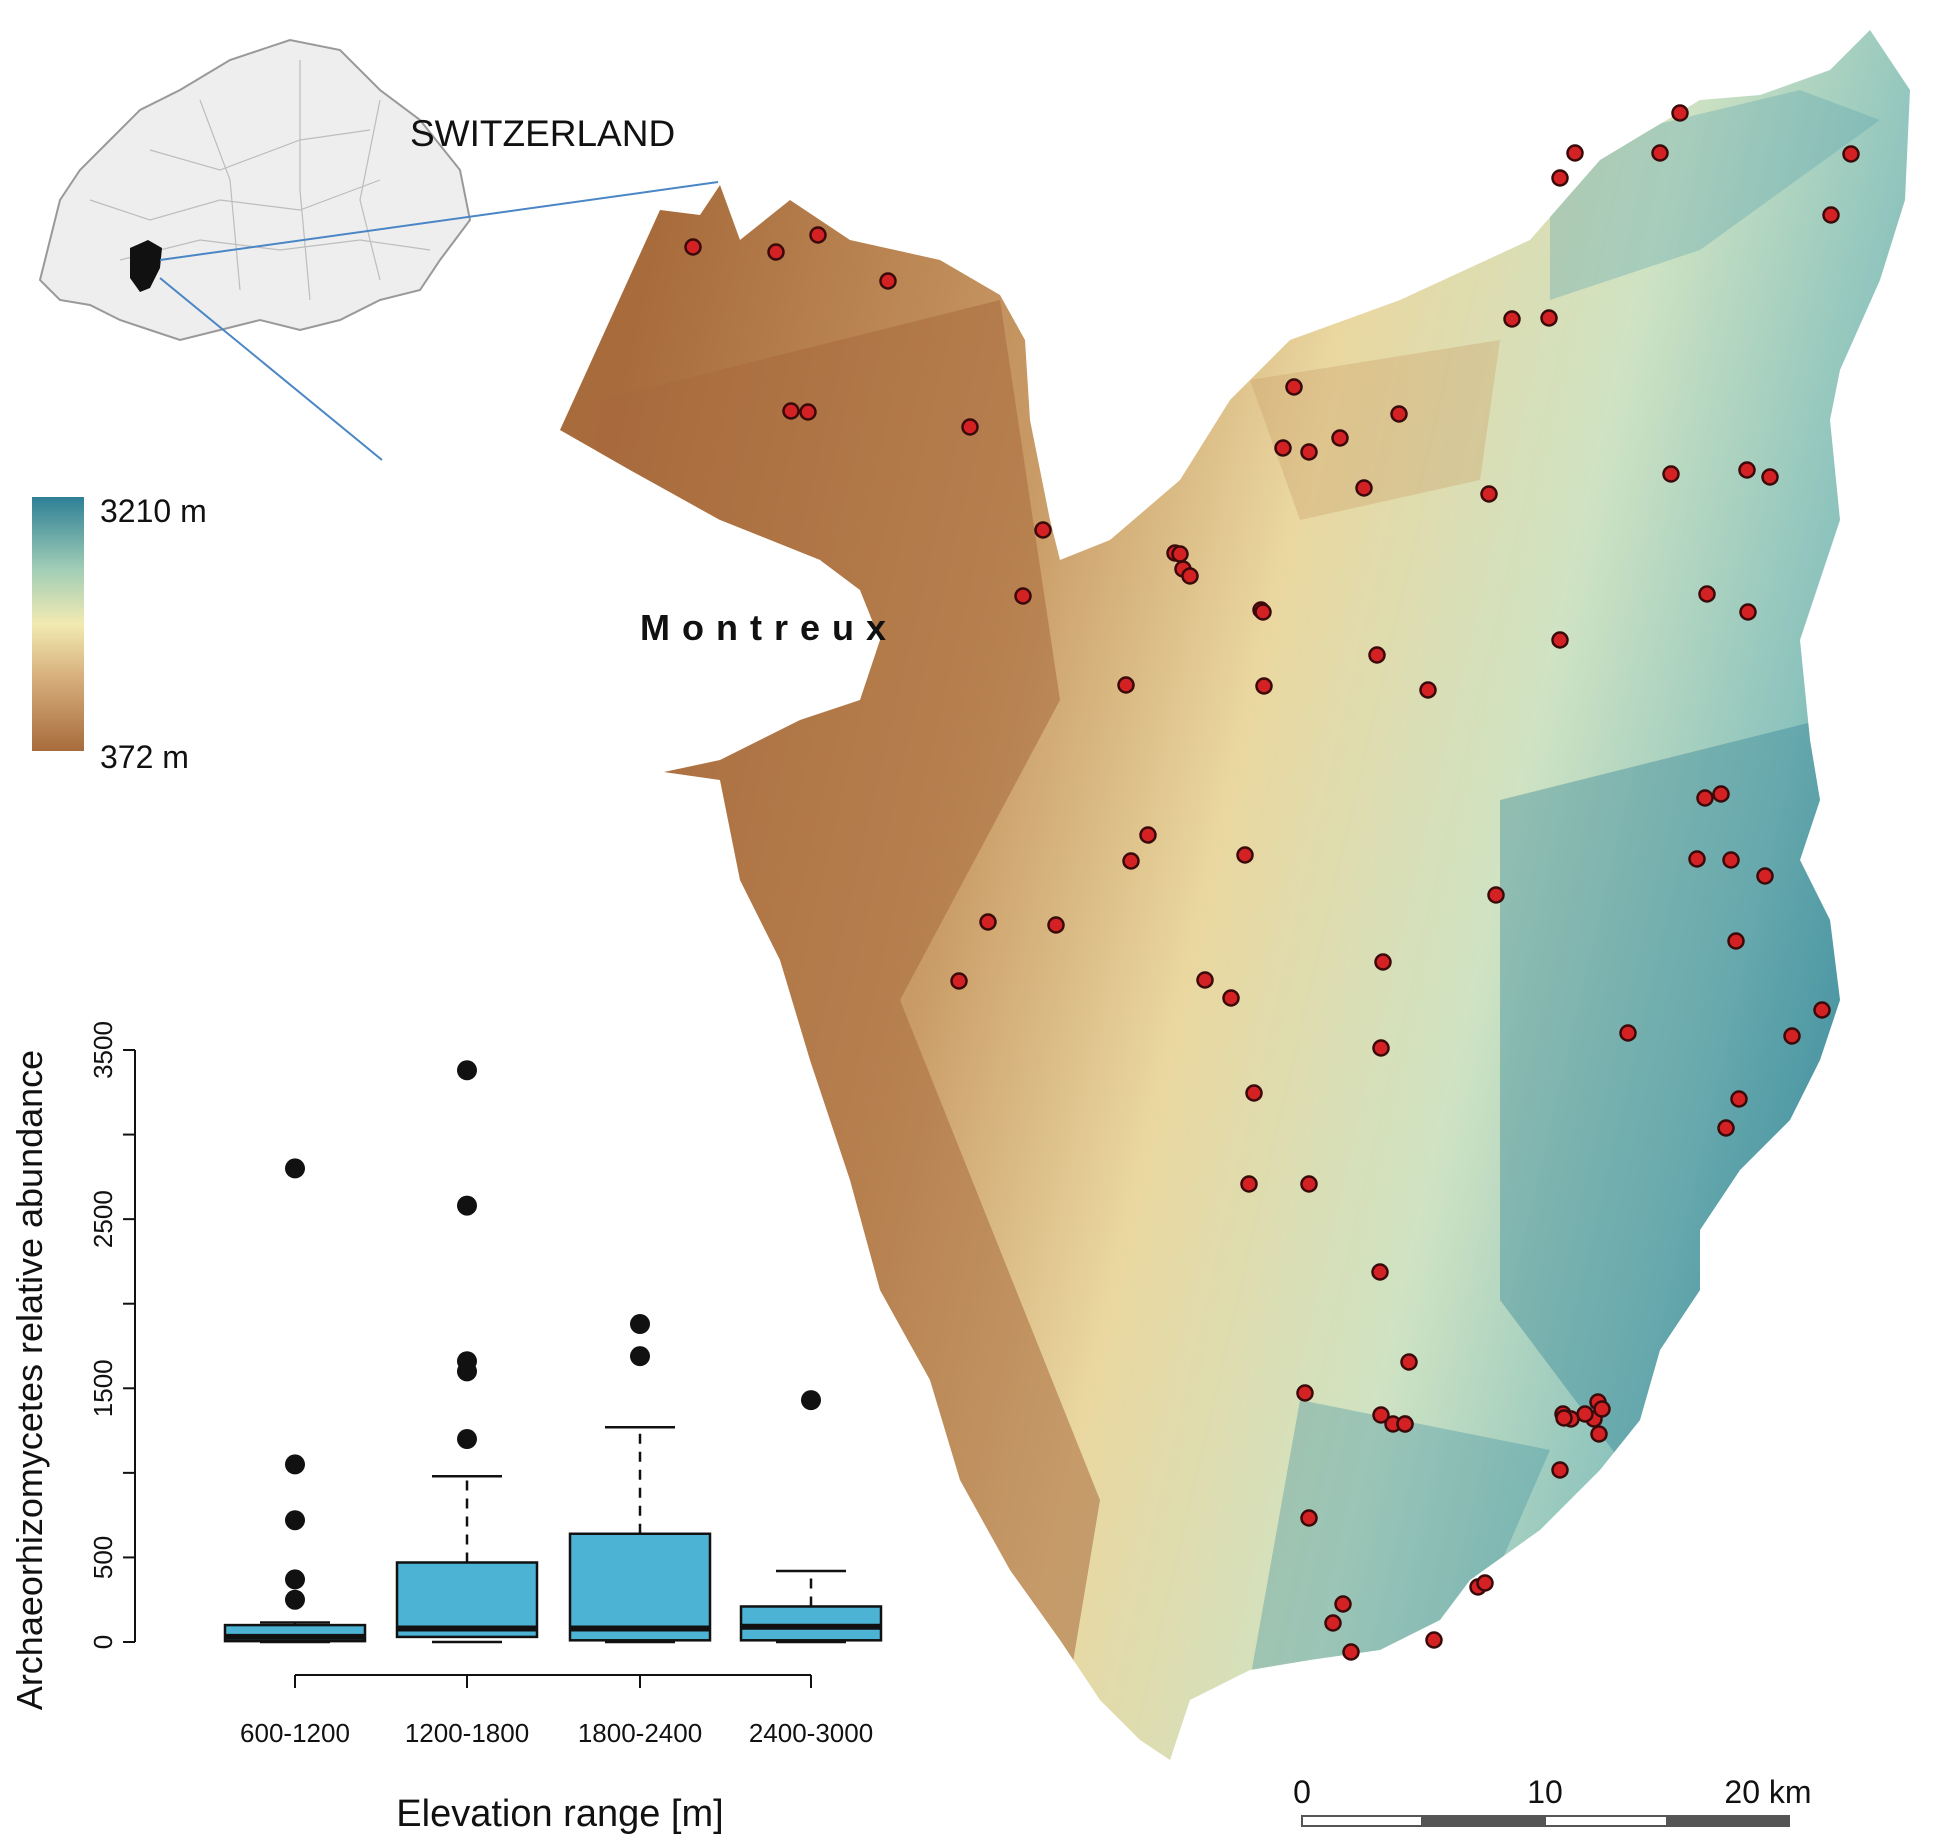  Describe the element at coordinates (559, 1814) in the screenshot. I see `x-axis-label: Elevation range [m]` at that location.